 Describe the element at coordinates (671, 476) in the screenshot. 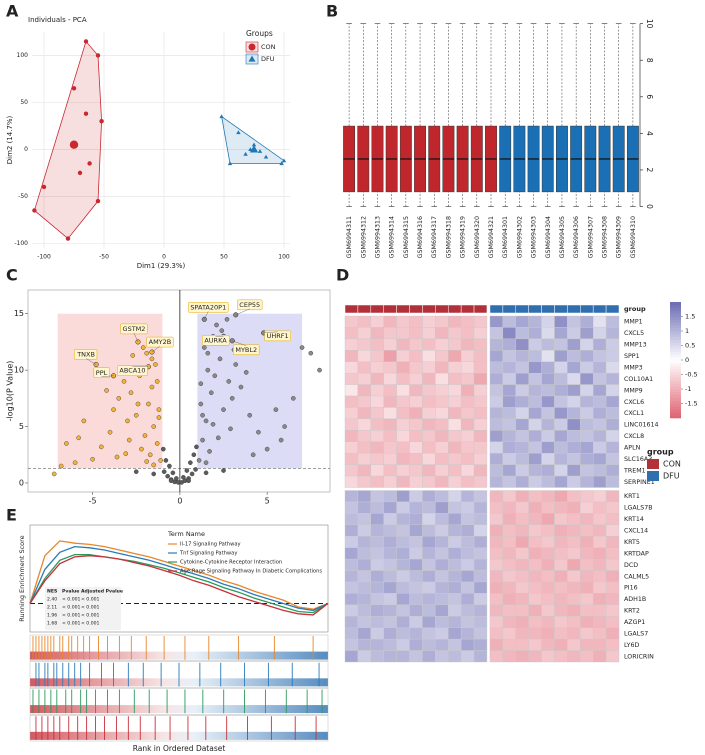

I see `legend-label: DFU` at that location.